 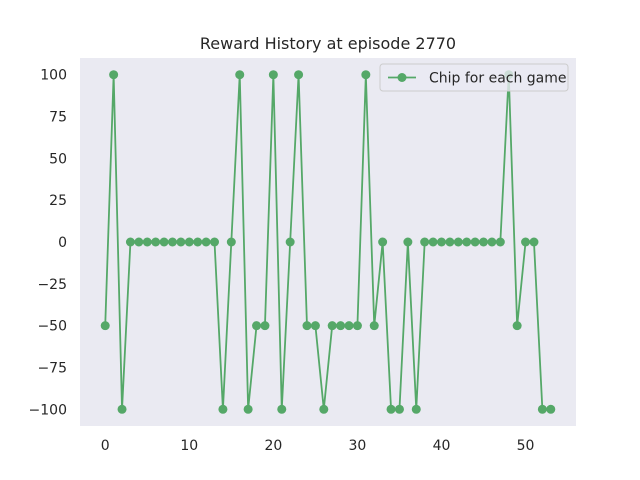 I want to click on x-tick-label: 0, so click(x=105, y=446).